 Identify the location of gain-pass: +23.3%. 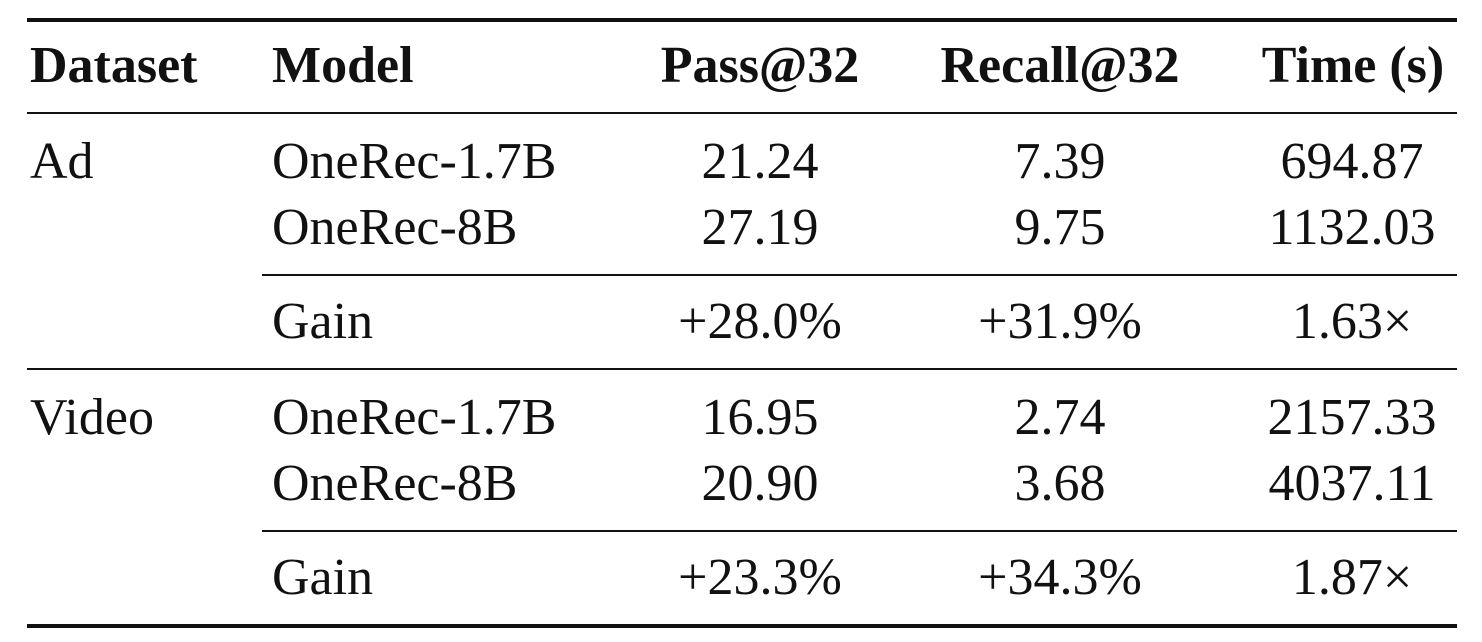
(760, 577).